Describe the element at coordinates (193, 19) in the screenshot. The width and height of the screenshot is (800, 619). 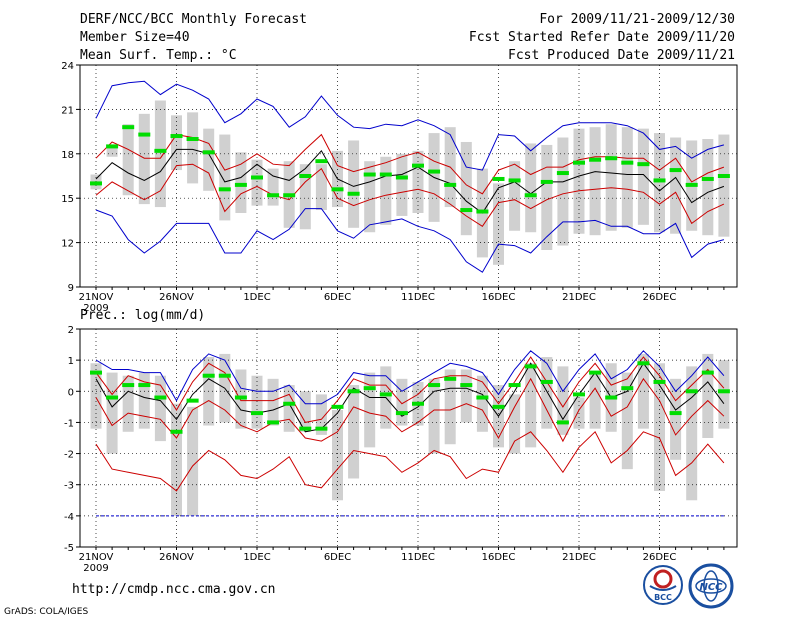
I see `chart-title: DERF/NCC/BCC Monthly Forecast` at that location.